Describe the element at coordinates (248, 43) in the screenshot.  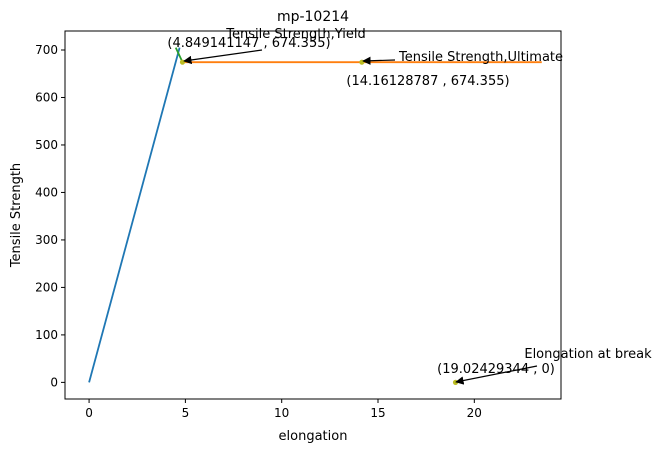
I see `annotation-yield-coords: (4.849141147 , 674.355)` at that location.